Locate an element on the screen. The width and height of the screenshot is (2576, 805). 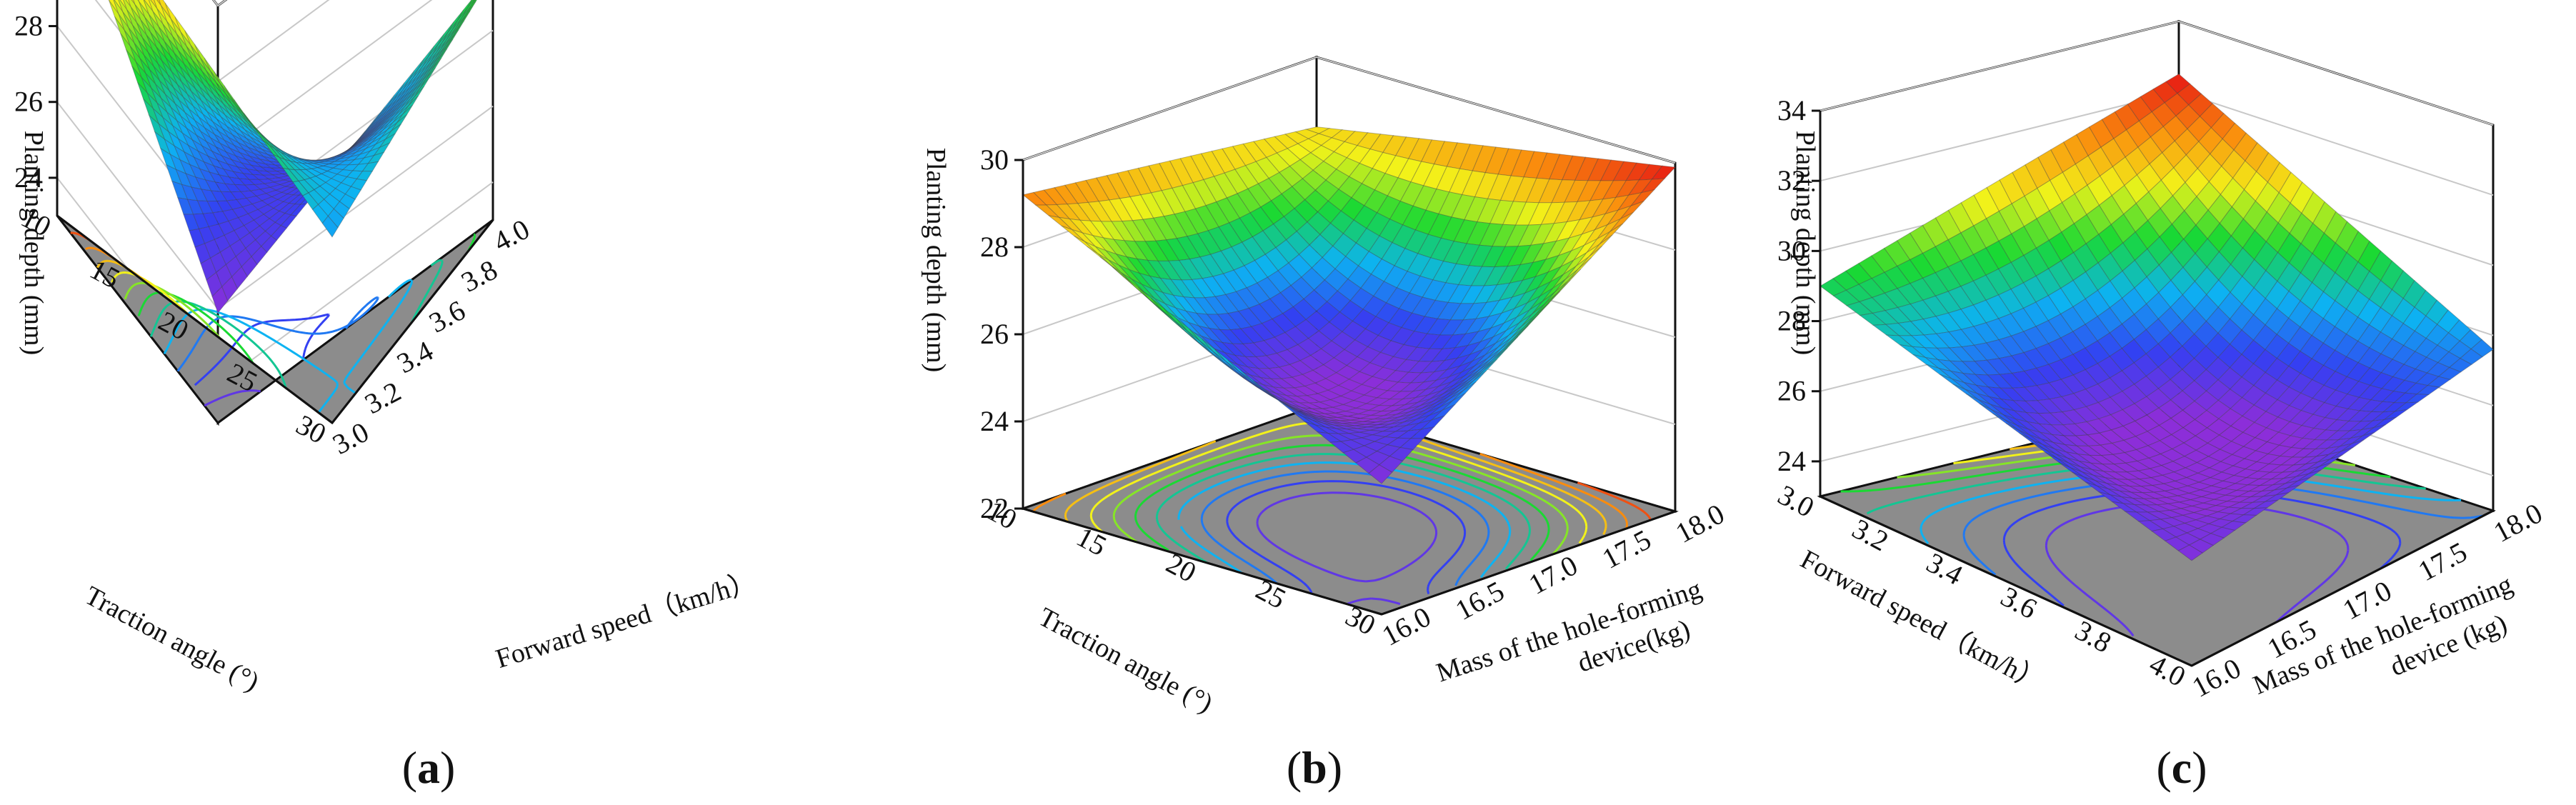
x-tick-label: 3.0 is located at coordinates (1796, 501).